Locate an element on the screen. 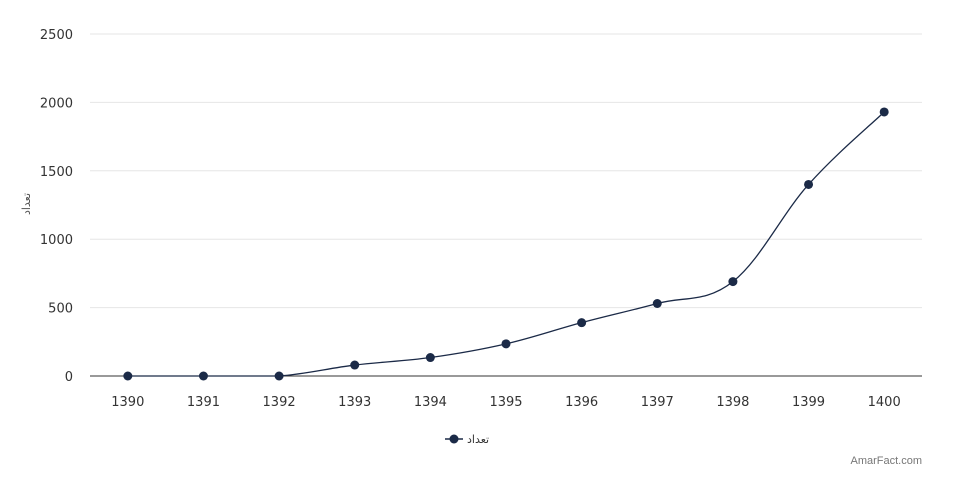 The image size is (953, 477). x-tick-label: 1393 is located at coordinates (354, 402).